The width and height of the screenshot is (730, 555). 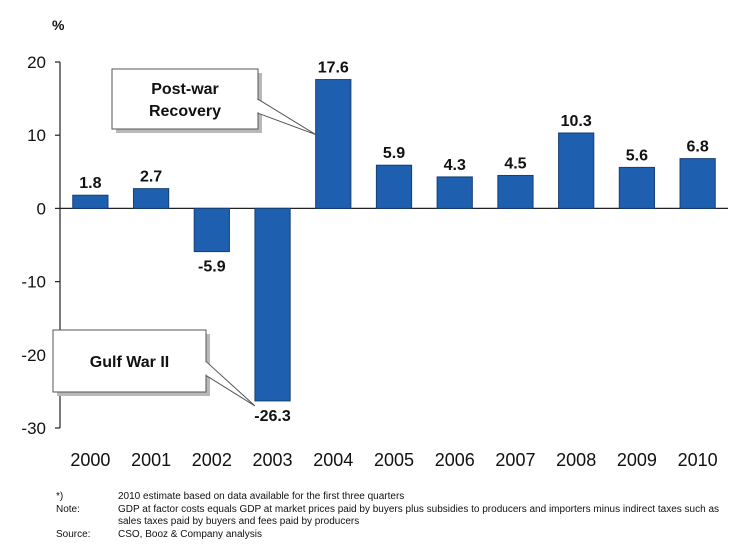 I want to click on data-label-2003: -26.3, so click(x=272, y=416).